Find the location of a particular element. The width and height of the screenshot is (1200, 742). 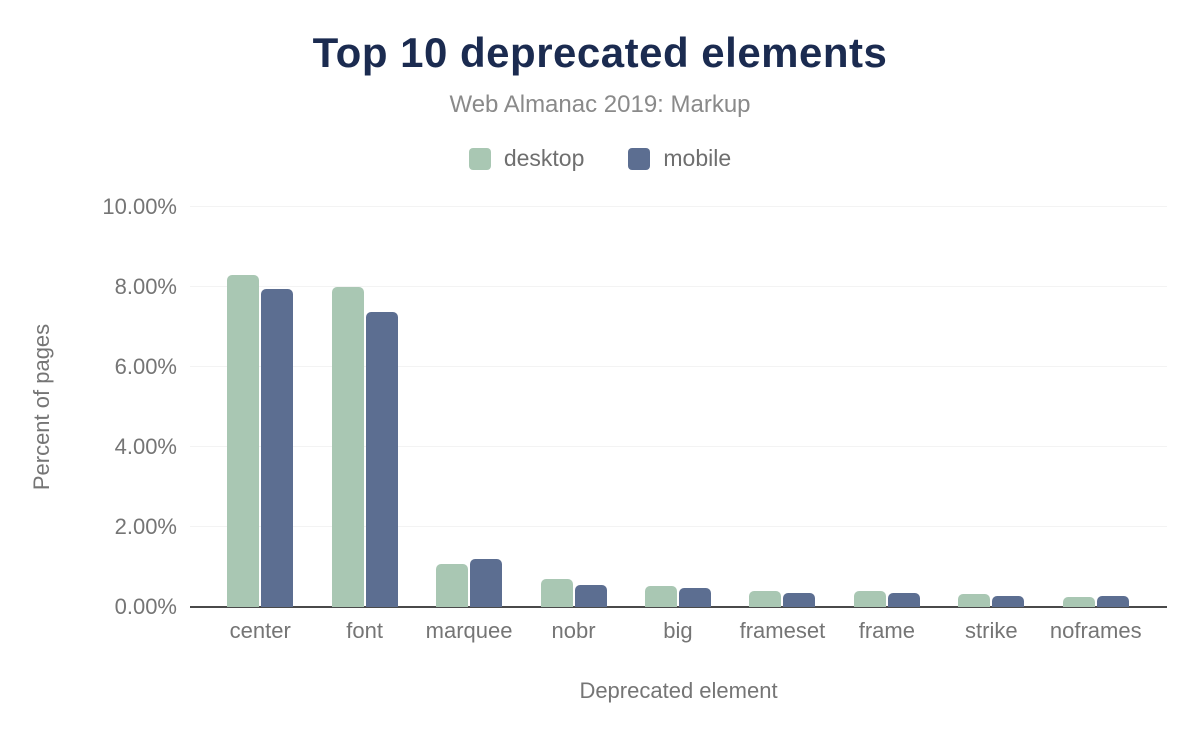

bar-mobile-font is located at coordinates (381, 459).